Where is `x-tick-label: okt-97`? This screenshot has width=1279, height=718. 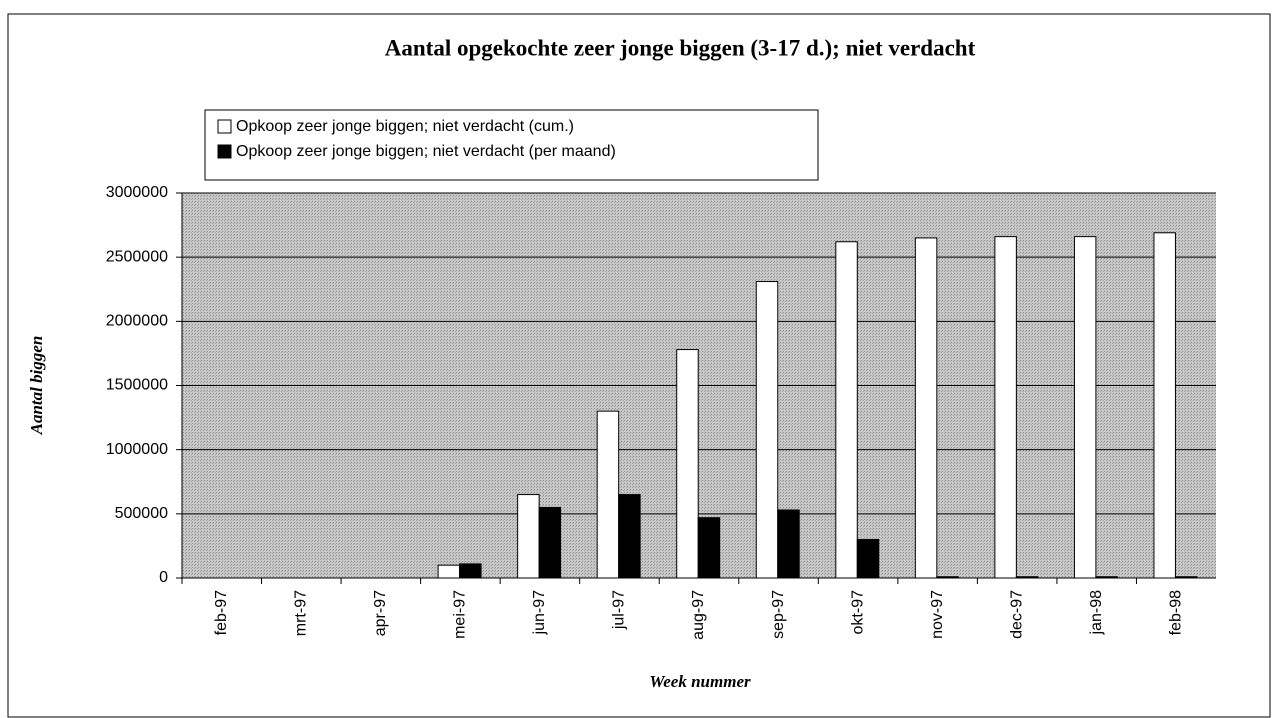 x-tick-label: okt-97 is located at coordinates (857, 612).